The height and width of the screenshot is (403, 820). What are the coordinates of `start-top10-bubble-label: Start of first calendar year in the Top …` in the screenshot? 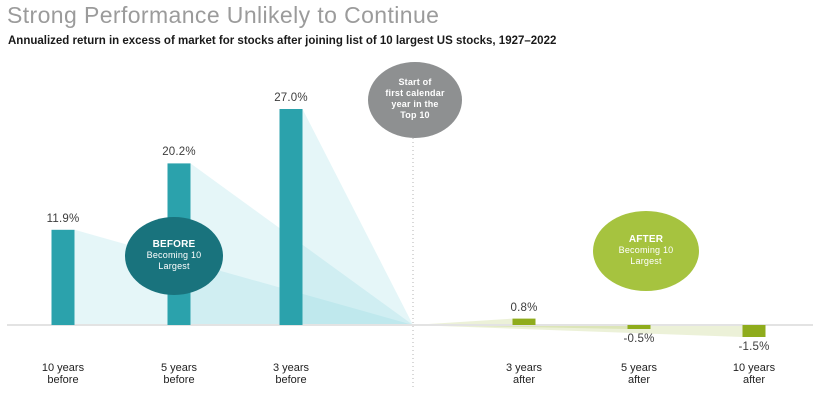 It's located at (415, 98).